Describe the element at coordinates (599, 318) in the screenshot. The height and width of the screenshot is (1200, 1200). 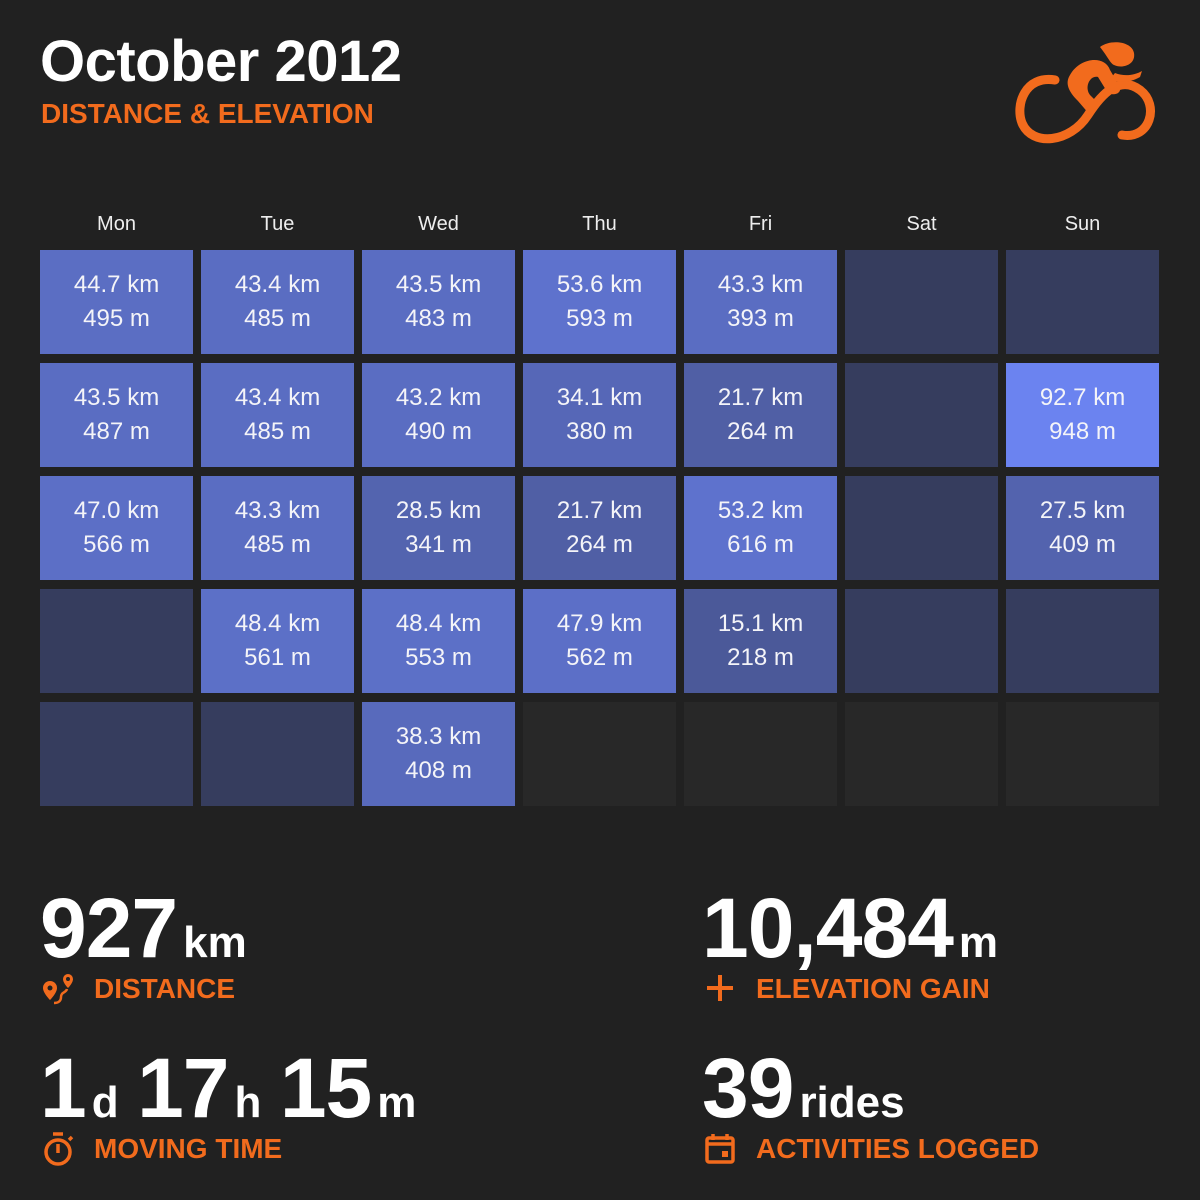
I see `day-elevation: 593 m` at that location.